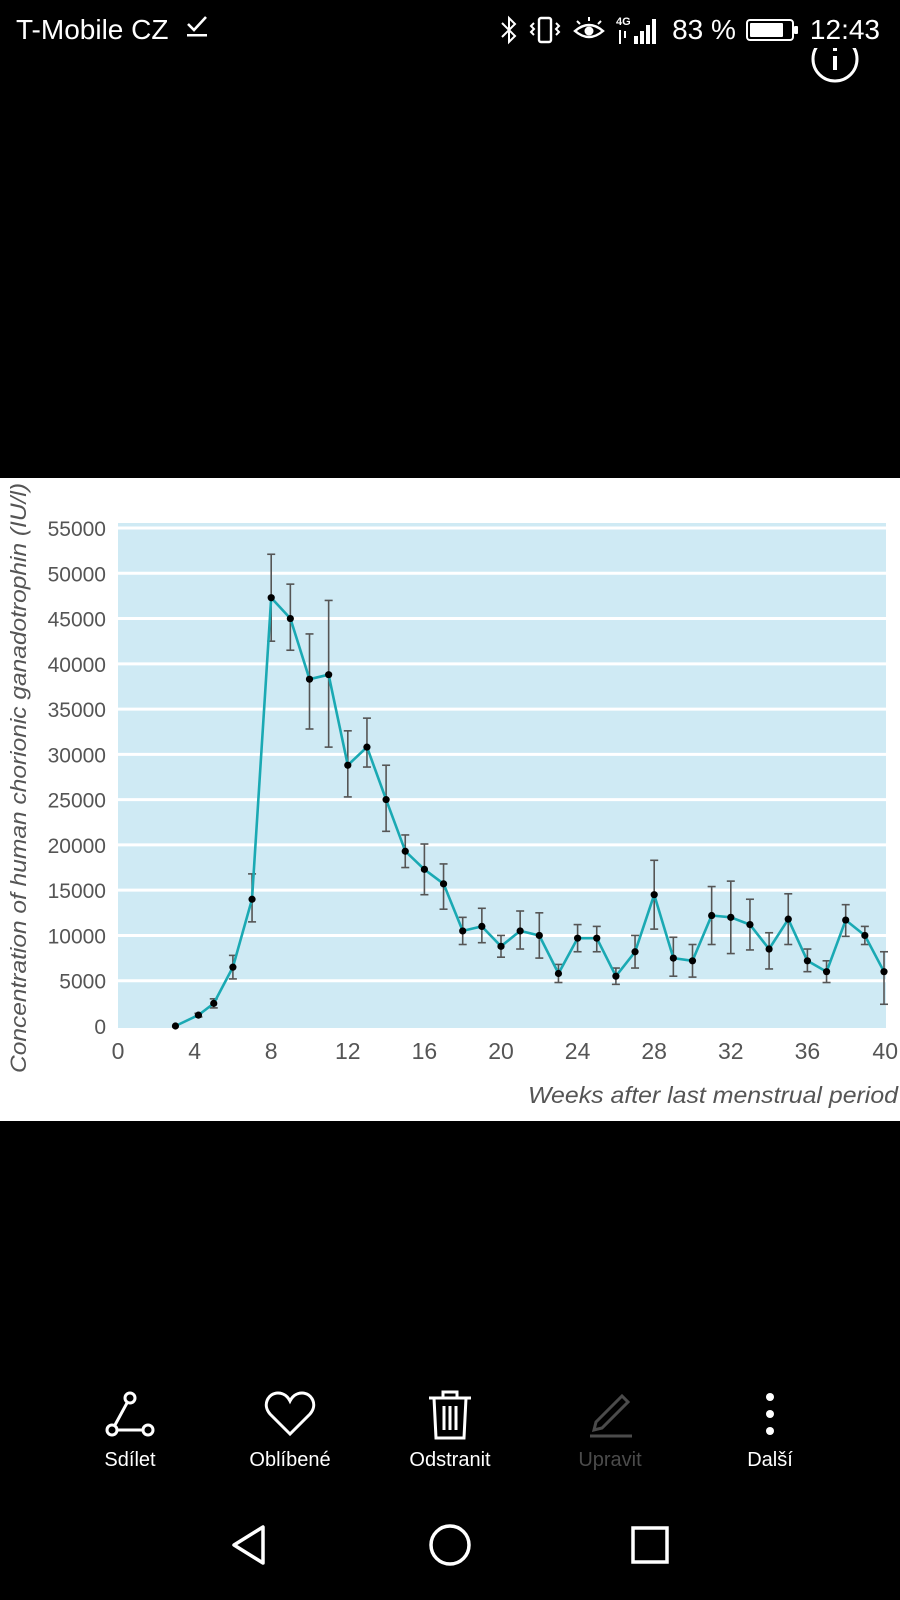 The height and width of the screenshot is (1600, 900). What do you see at coordinates (250, 1545) in the screenshot?
I see `back-icon` at bounding box center [250, 1545].